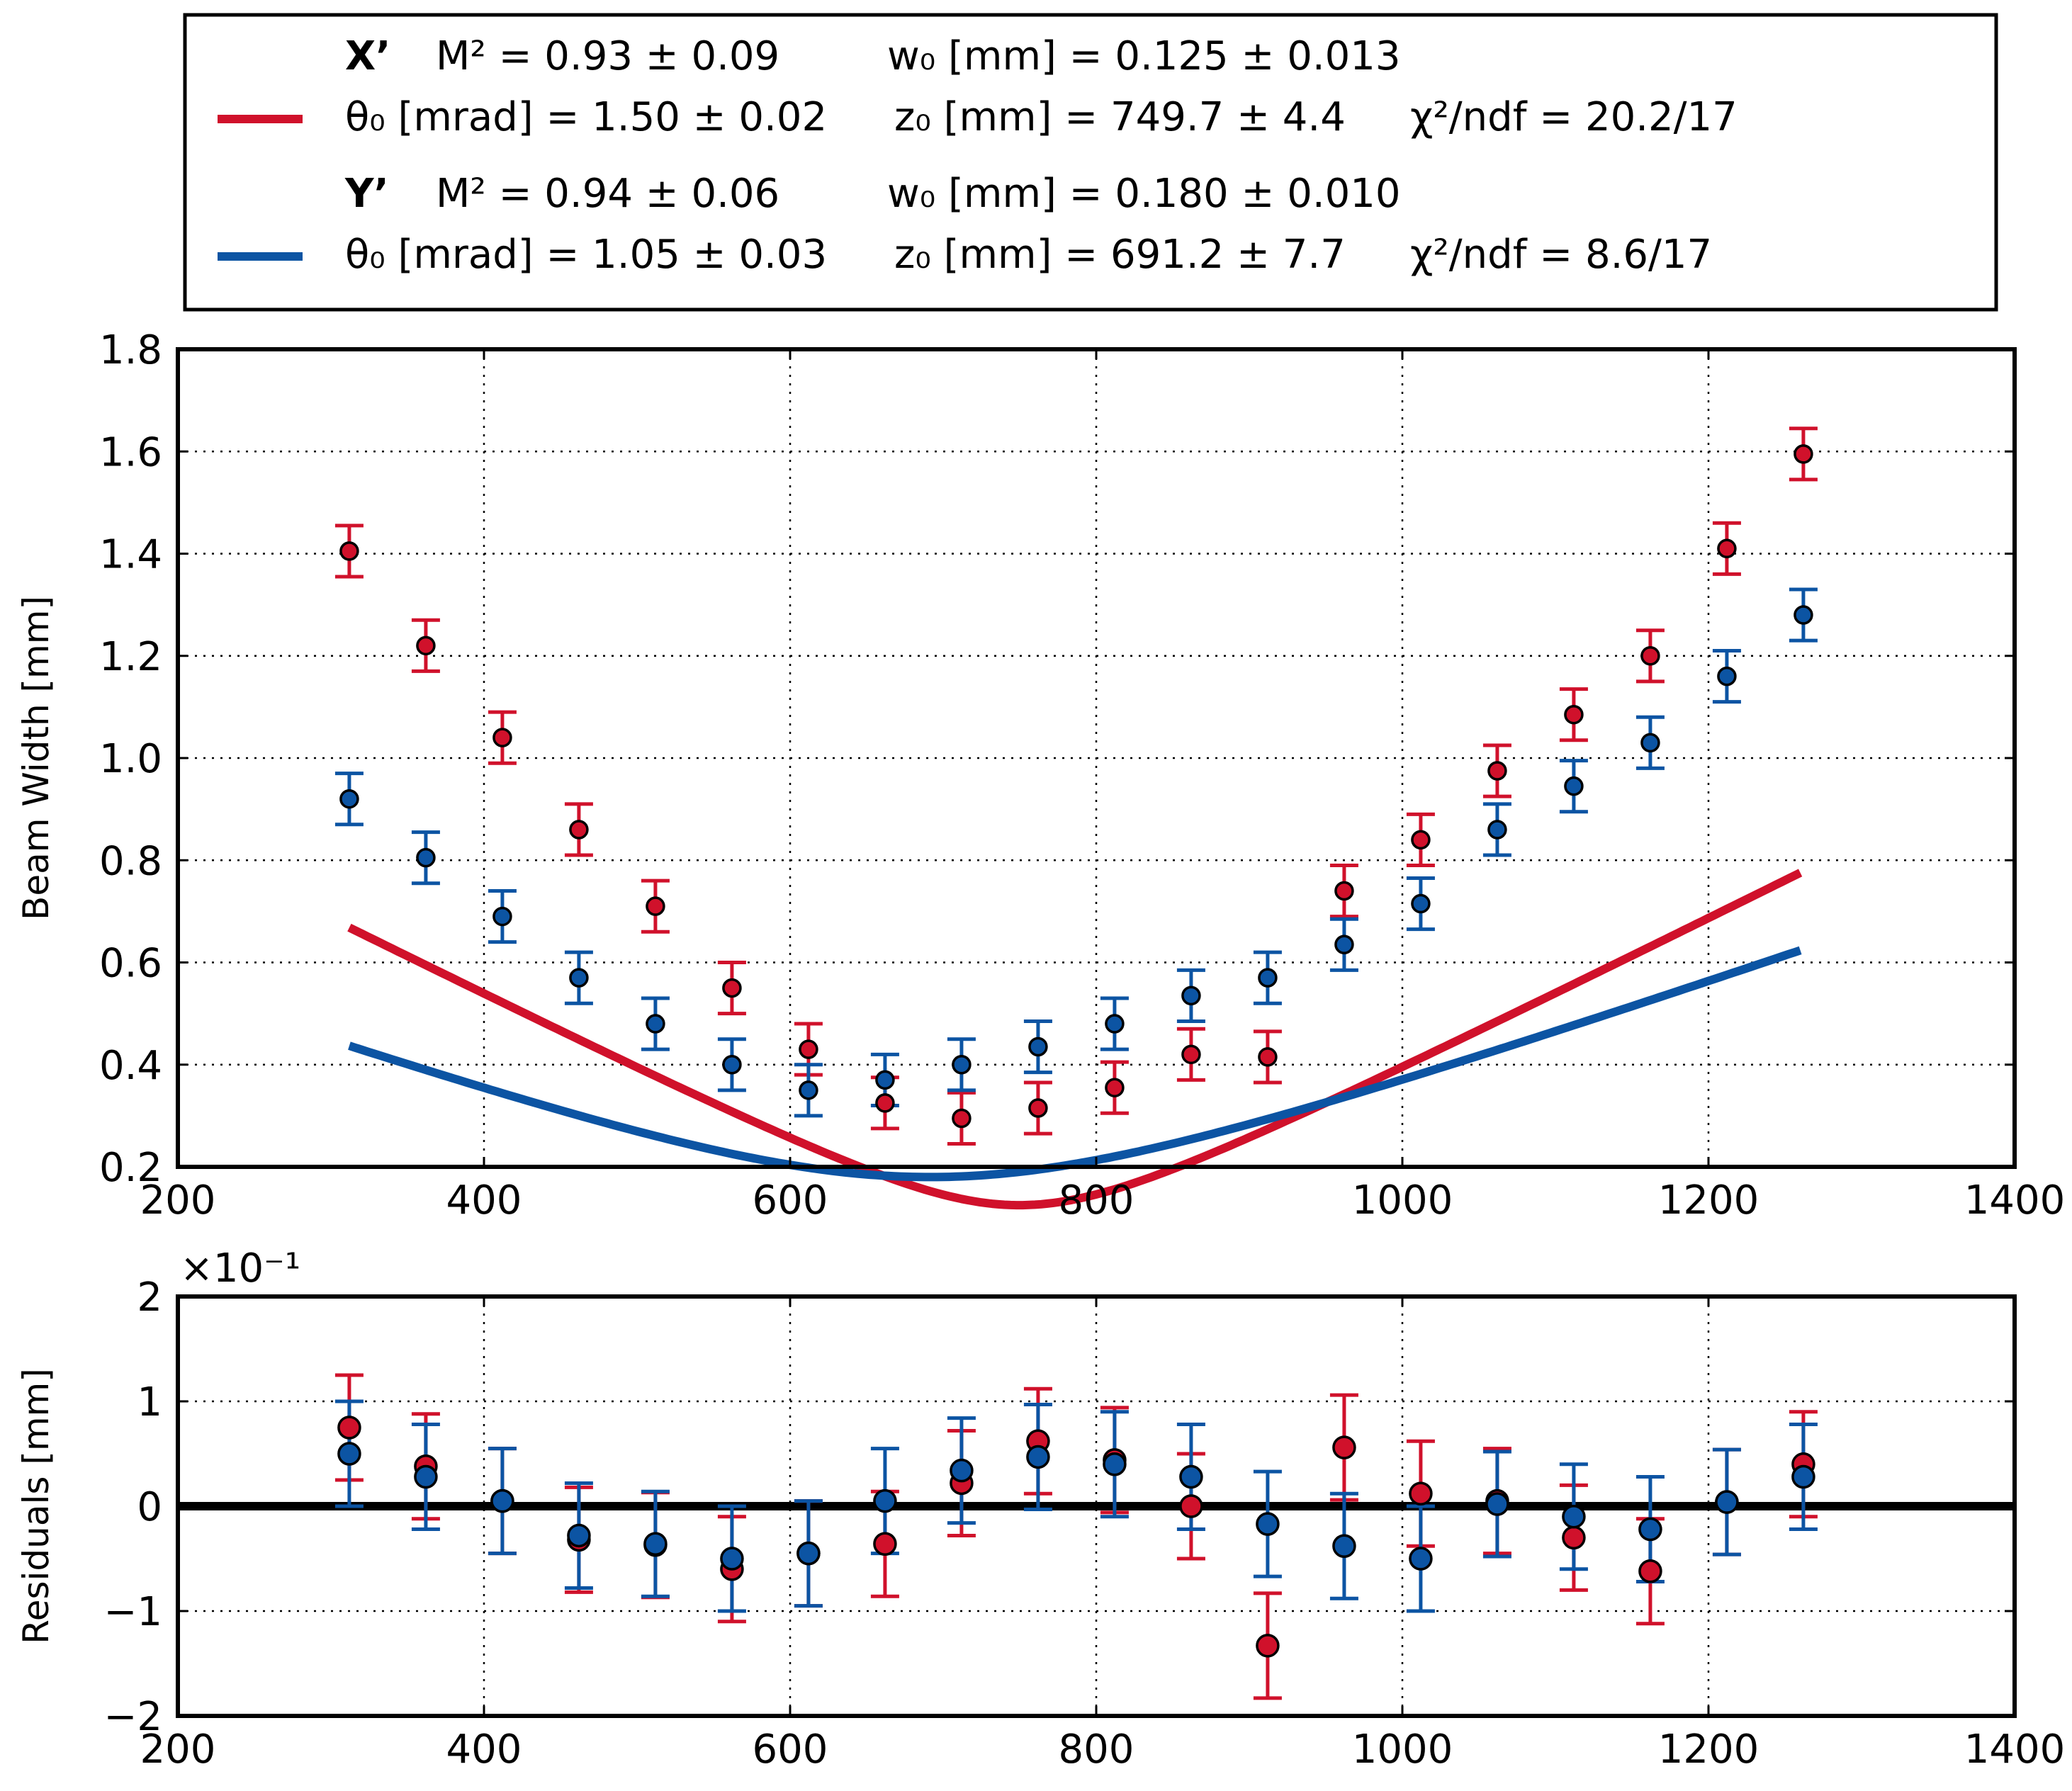 Image resolution: width=2072 pixels, height=1791 pixels. What do you see at coordinates (1096, 1200) in the screenshot?
I see `top-xtick-label: 800` at bounding box center [1096, 1200].